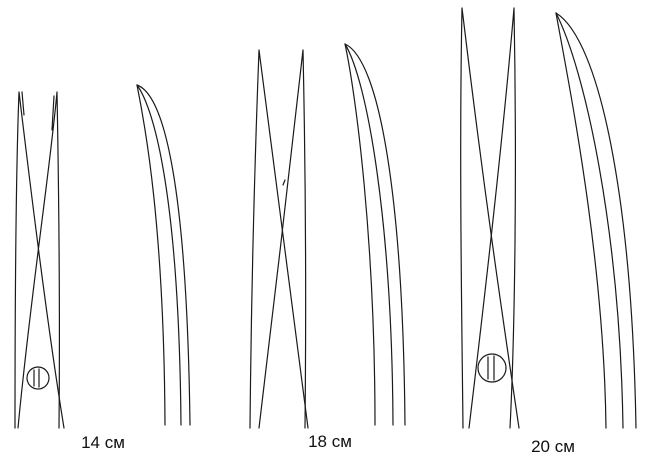  Describe the element at coordinates (553, 446) in the screenshot. I see `size-label-20: 20 см` at that location.